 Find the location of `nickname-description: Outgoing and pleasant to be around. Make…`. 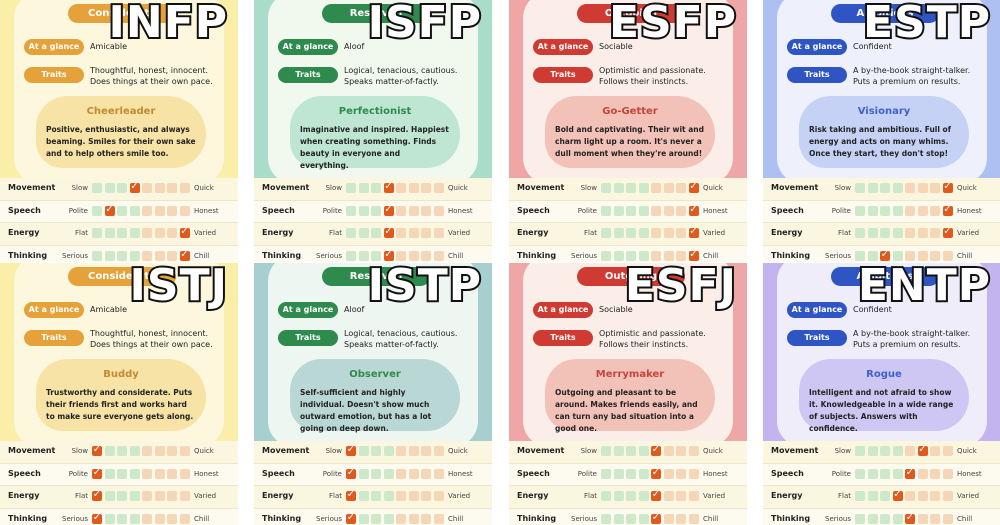

nickname-description: Outgoing and pleasant to be around. Make… is located at coordinates (626, 410).